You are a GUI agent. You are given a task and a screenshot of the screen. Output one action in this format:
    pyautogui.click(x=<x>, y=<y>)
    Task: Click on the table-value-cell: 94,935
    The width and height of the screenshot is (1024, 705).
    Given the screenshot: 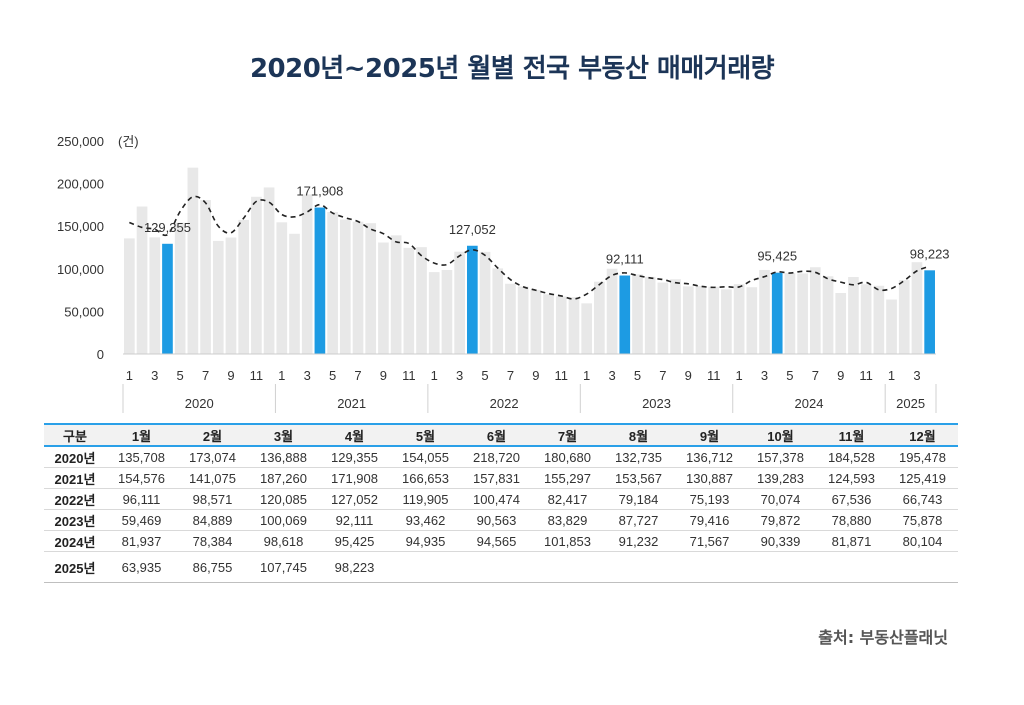 What is the action you would take?
    pyautogui.click(x=425, y=541)
    